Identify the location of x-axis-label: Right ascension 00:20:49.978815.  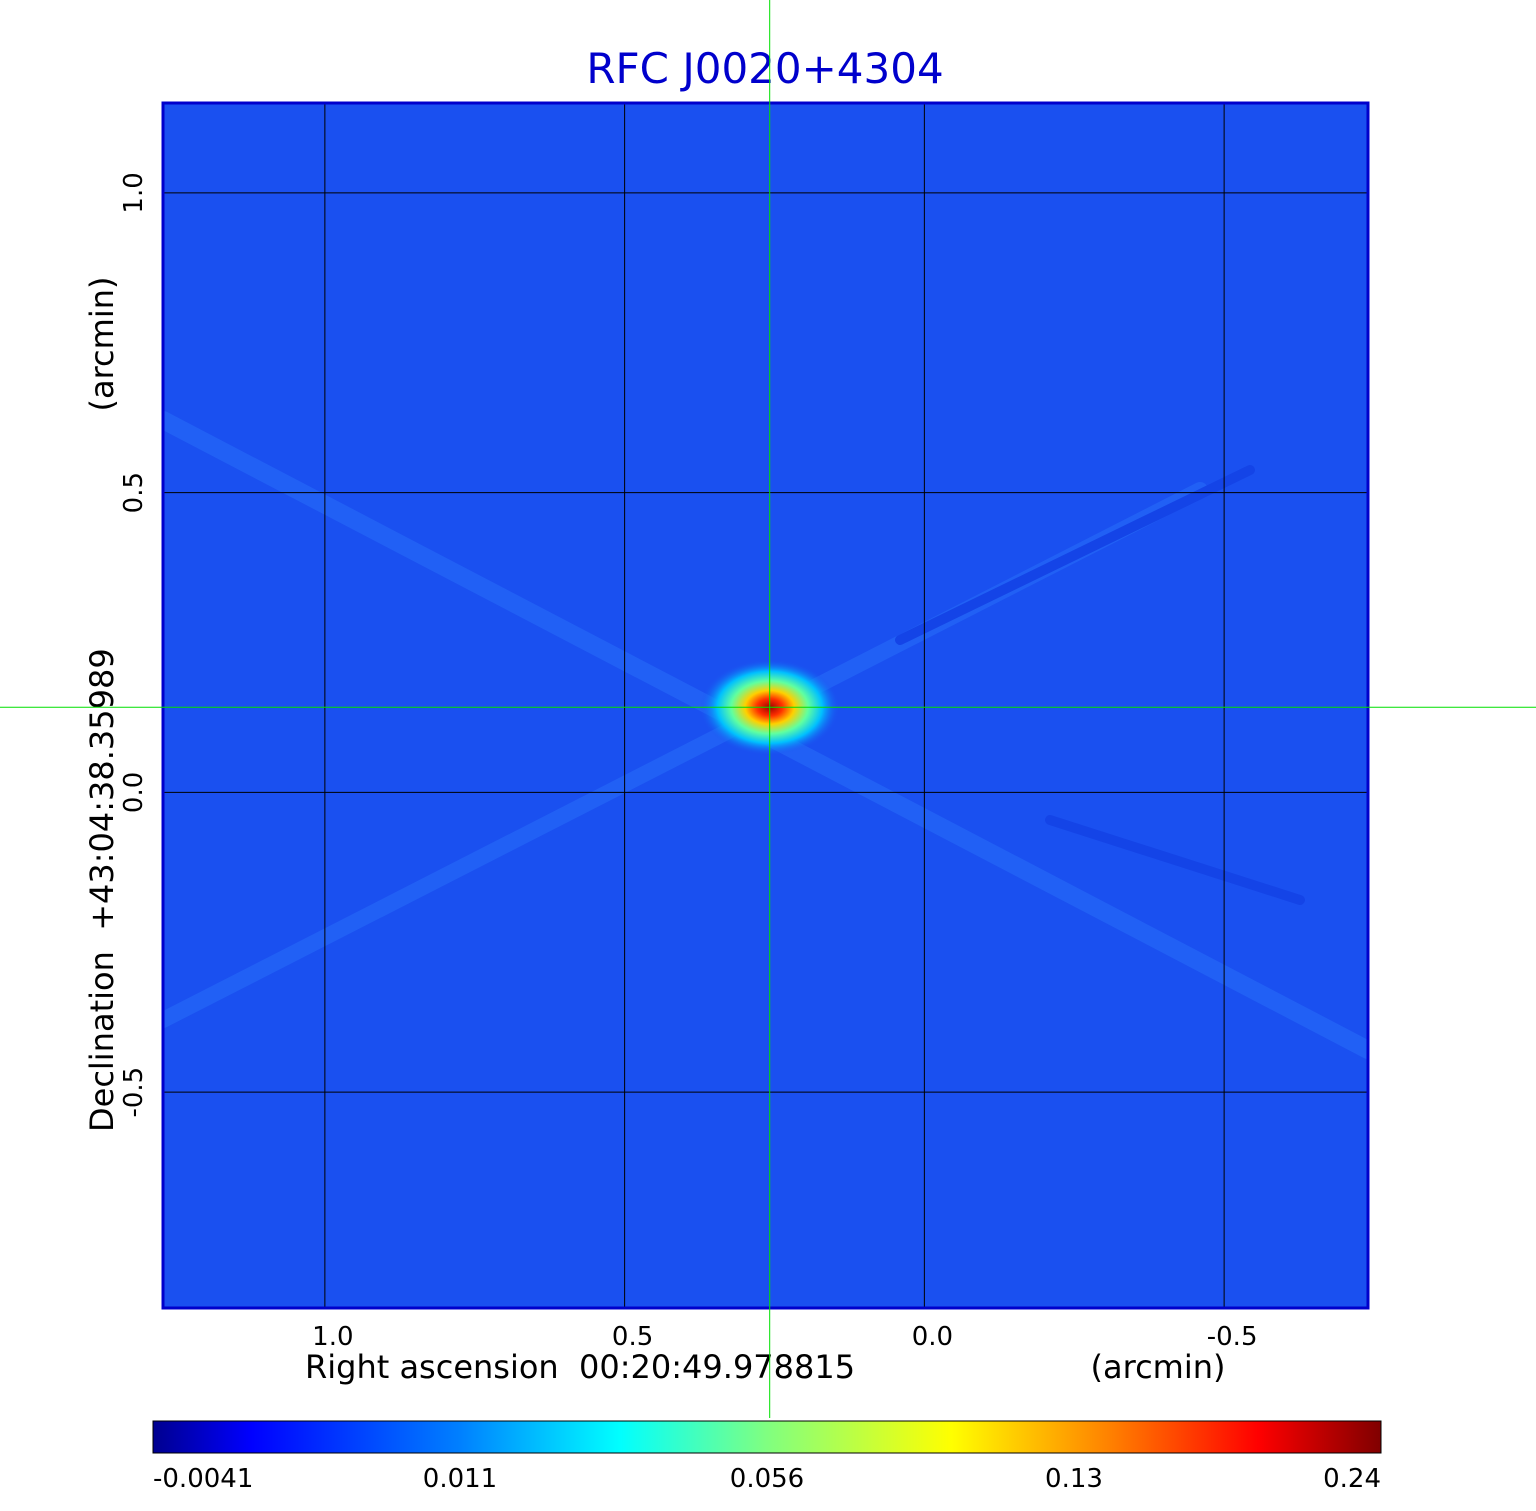
(580, 1367).